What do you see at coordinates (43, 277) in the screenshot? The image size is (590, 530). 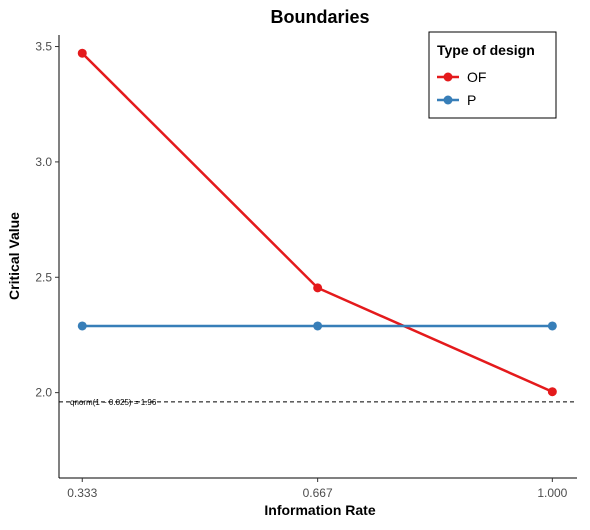 I see `y-tick-label: 2.5` at bounding box center [43, 277].